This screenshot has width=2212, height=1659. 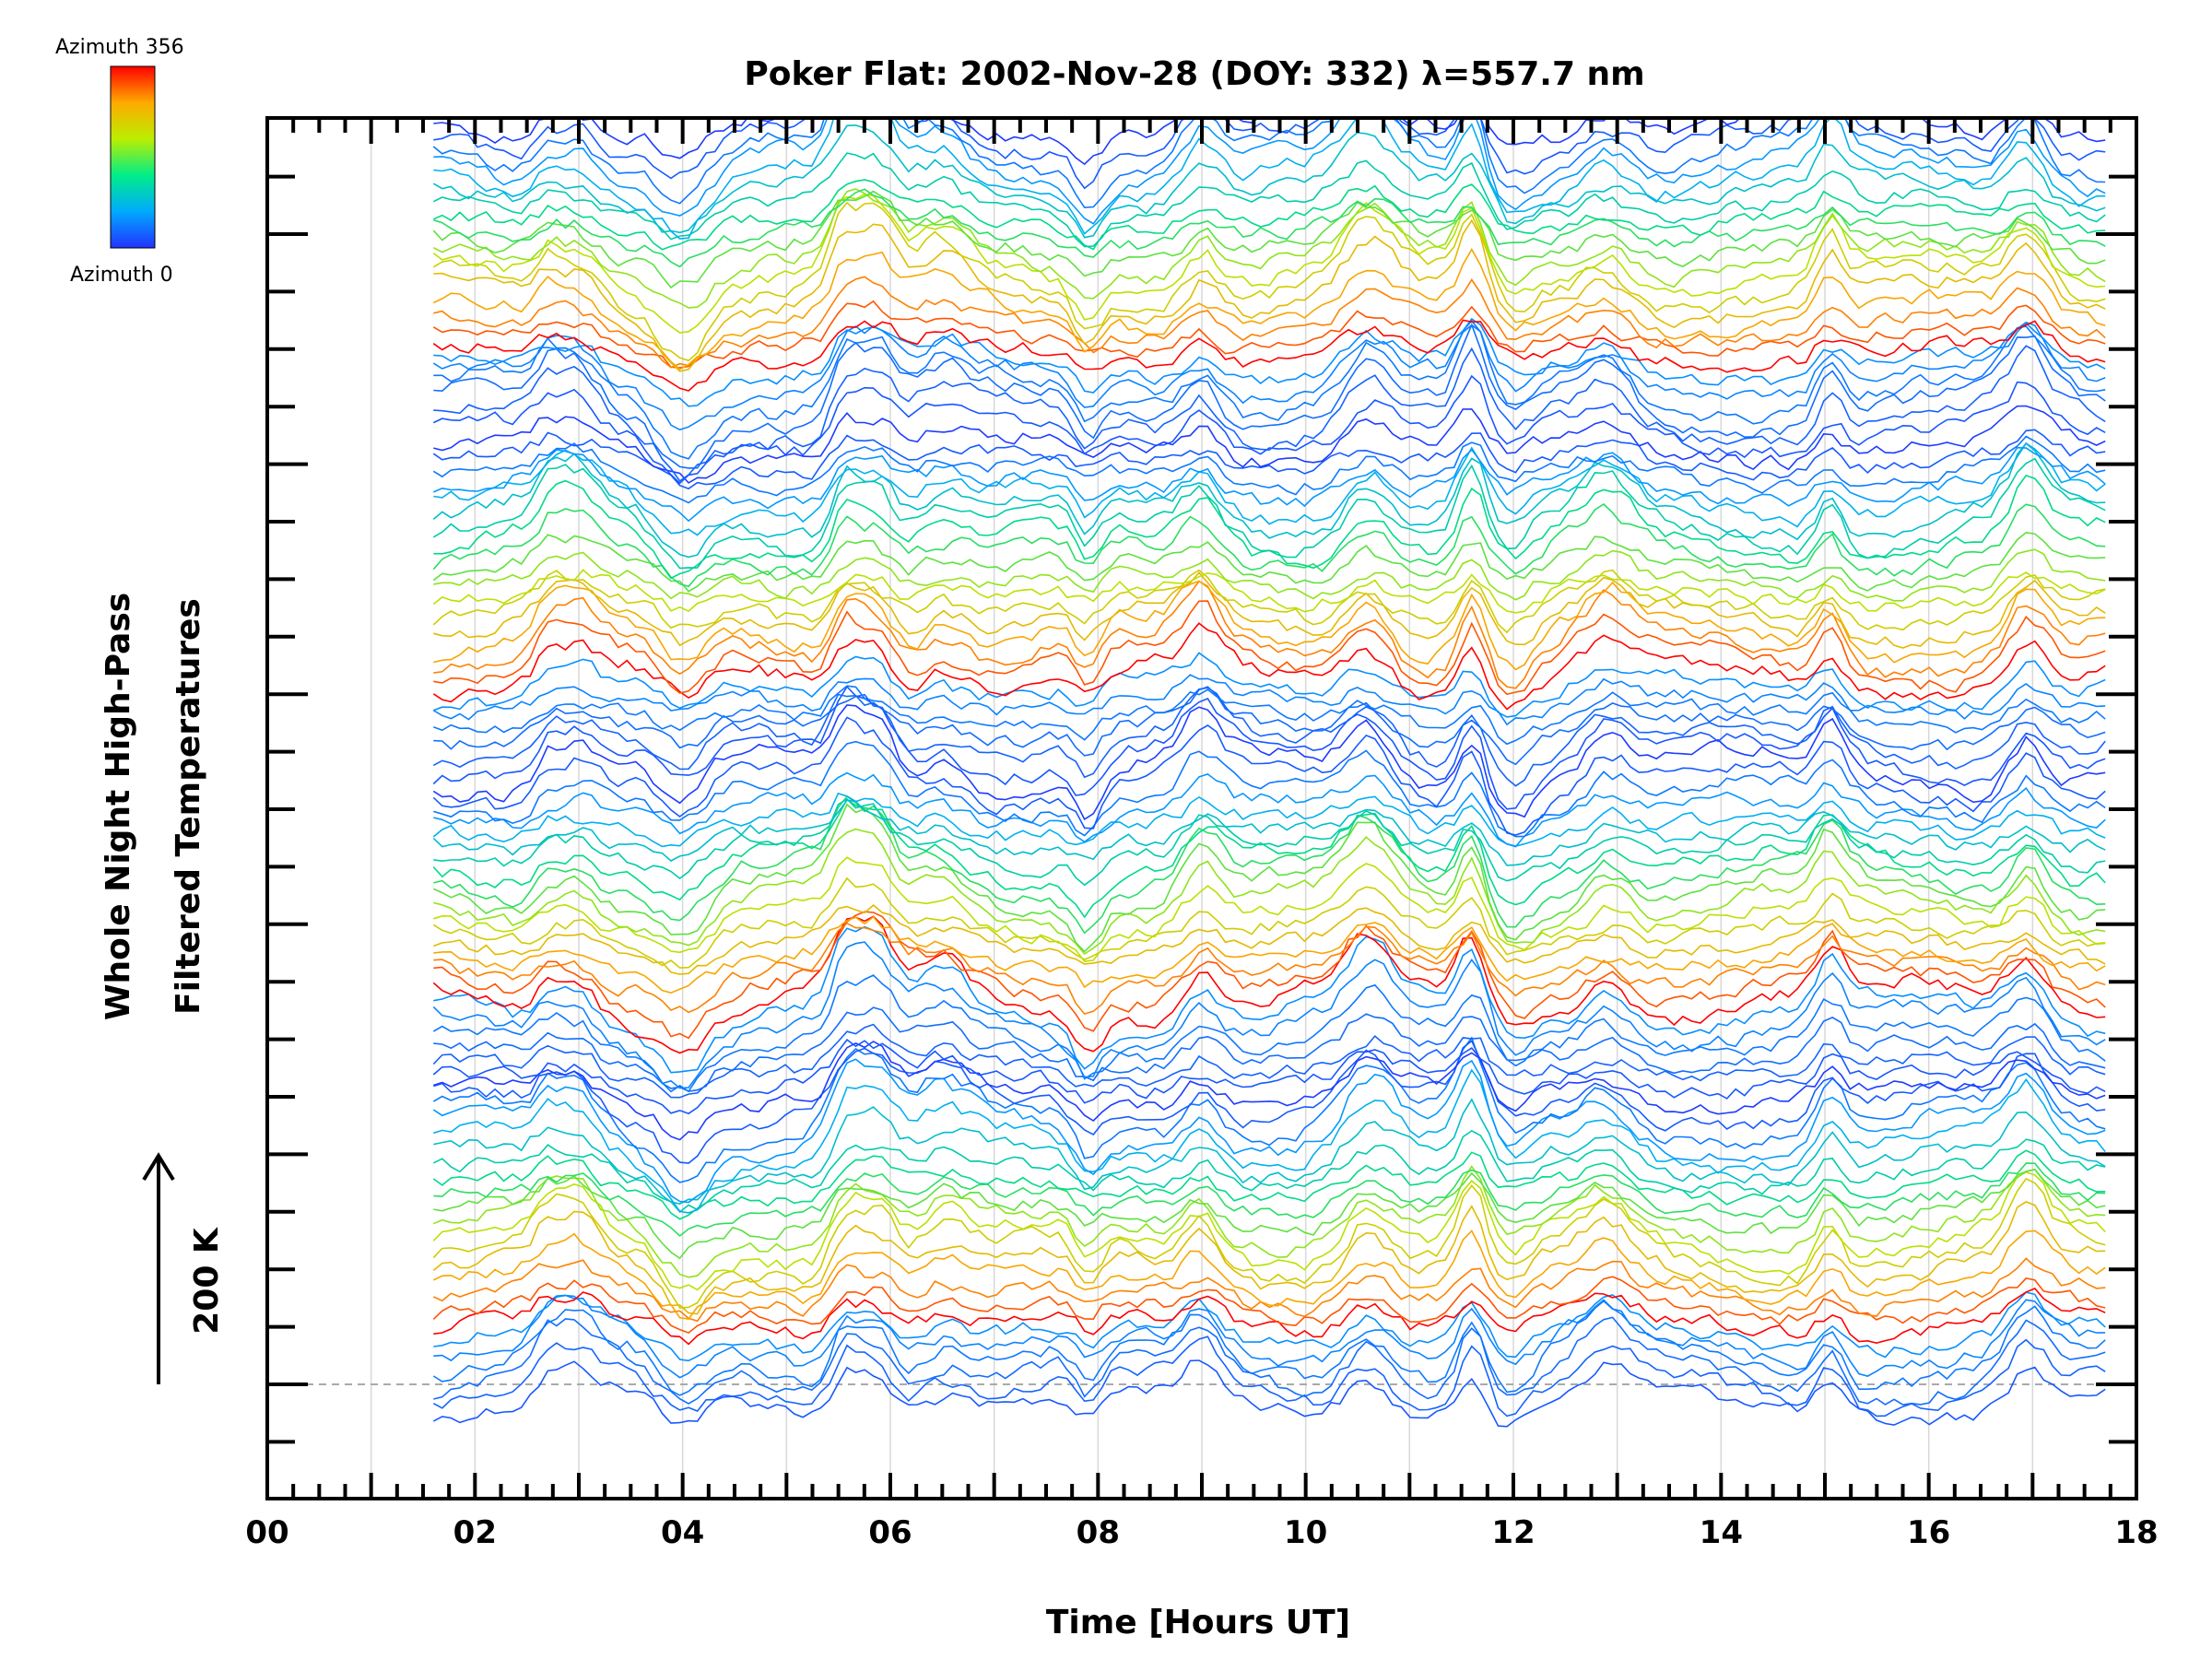 What do you see at coordinates (1305, 1532) in the screenshot?
I see `x-tick-label: 10` at bounding box center [1305, 1532].